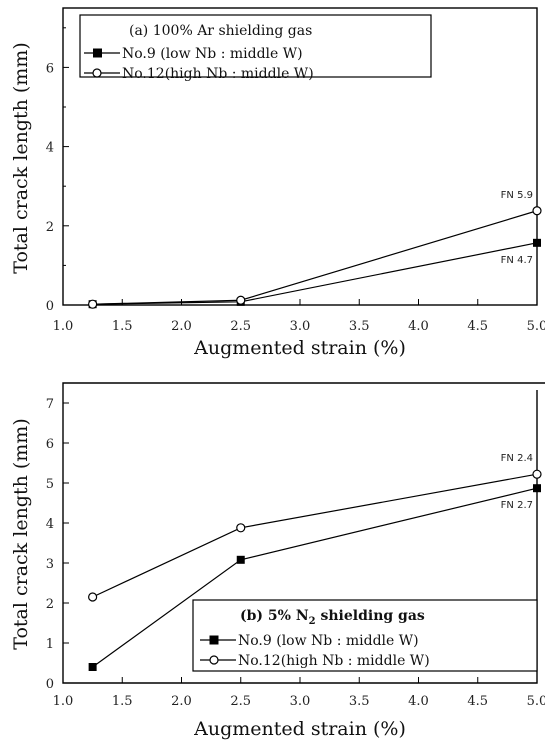  What do you see at coordinates (214, 660) in the screenshot?
I see `legend-marker-no12-b` at bounding box center [214, 660].